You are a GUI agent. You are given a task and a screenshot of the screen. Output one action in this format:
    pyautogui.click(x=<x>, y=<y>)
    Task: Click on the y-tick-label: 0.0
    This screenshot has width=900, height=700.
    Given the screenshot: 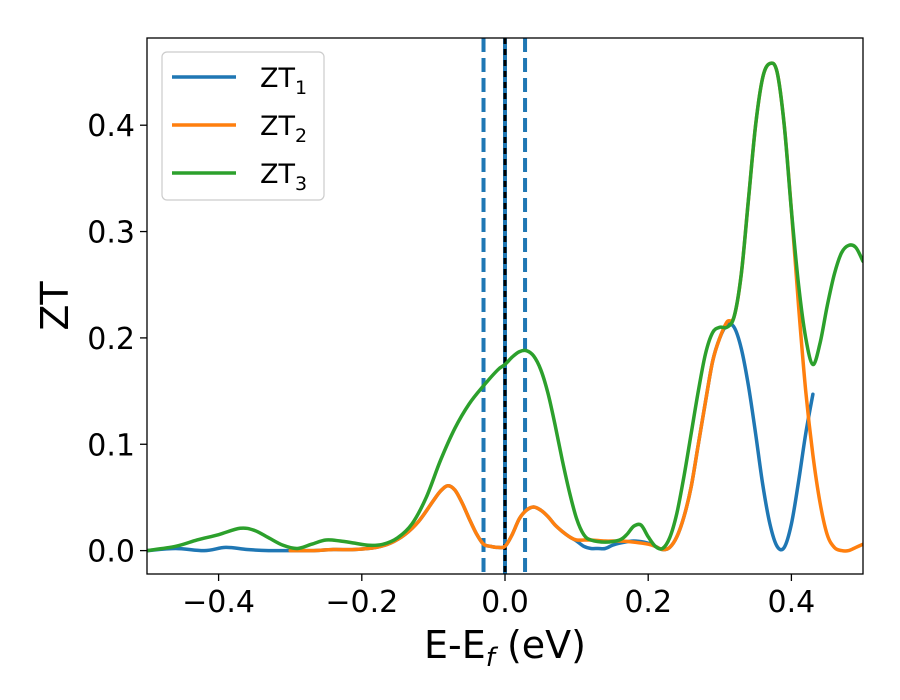 What is the action you would take?
    pyautogui.click(x=111, y=552)
    